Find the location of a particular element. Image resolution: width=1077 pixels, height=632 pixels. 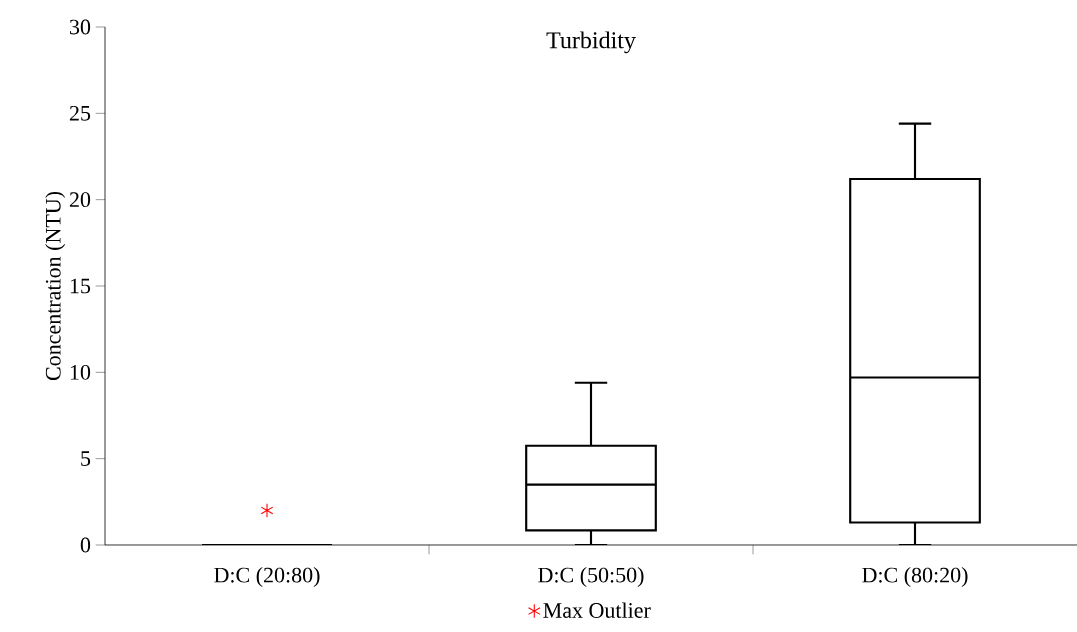

y-tick-label: 20 is located at coordinates (80, 200).